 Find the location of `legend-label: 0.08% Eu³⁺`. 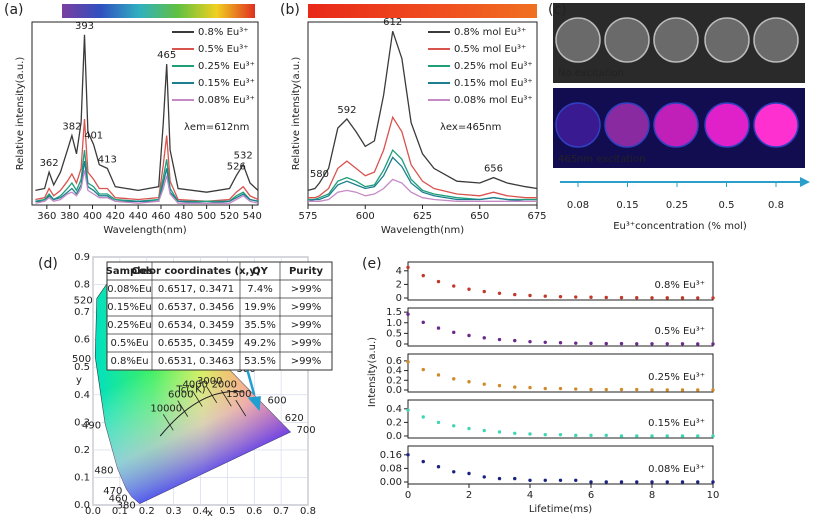

legend-label: 0.08% Eu³⁺ is located at coordinates (226, 100).